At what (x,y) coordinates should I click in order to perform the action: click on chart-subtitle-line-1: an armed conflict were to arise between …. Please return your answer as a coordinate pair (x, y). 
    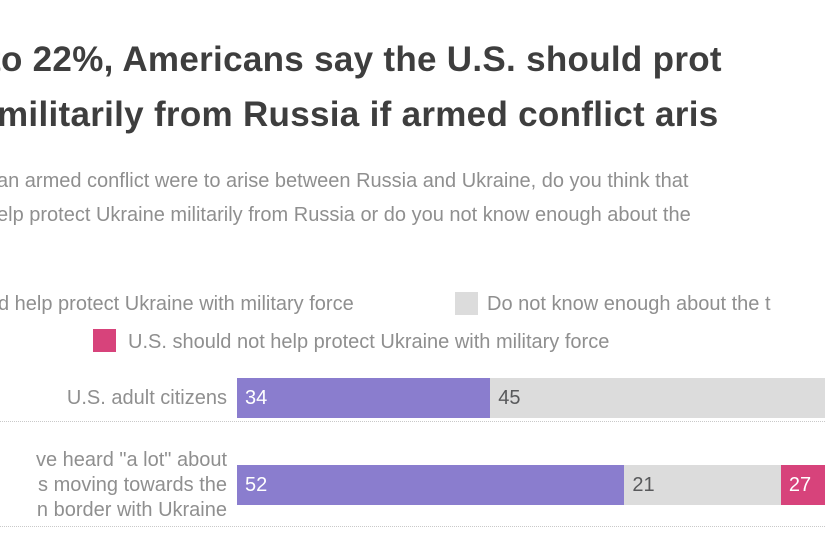
    Looking at the image, I should click on (344, 181).